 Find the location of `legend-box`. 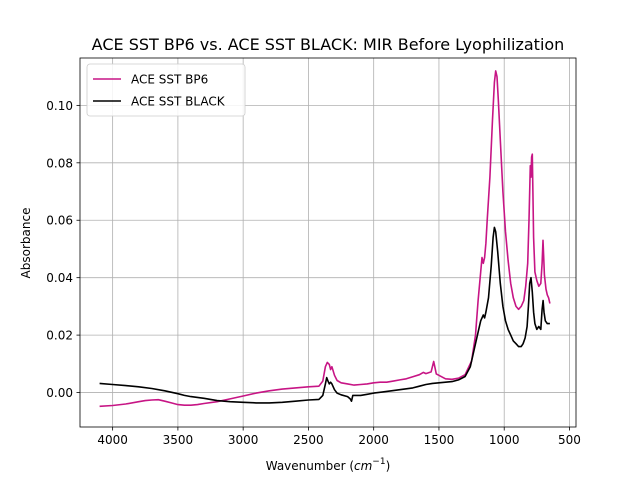

legend-box is located at coordinates (166, 90).